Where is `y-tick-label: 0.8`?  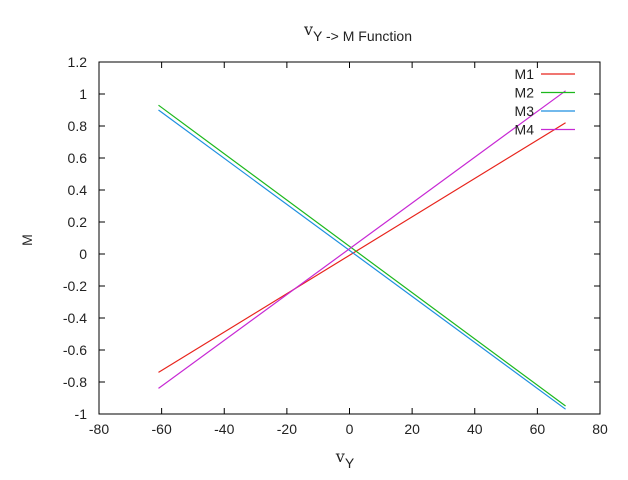 y-tick-label: 0.8 is located at coordinates (78, 126).